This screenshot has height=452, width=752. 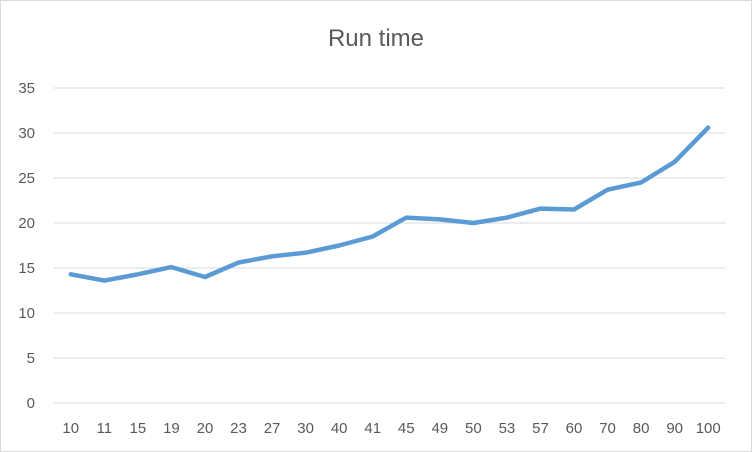 What do you see at coordinates (507, 428) in the screenshot?
I see `x-tick-label-53: 53` at bounding box center [507, 428].